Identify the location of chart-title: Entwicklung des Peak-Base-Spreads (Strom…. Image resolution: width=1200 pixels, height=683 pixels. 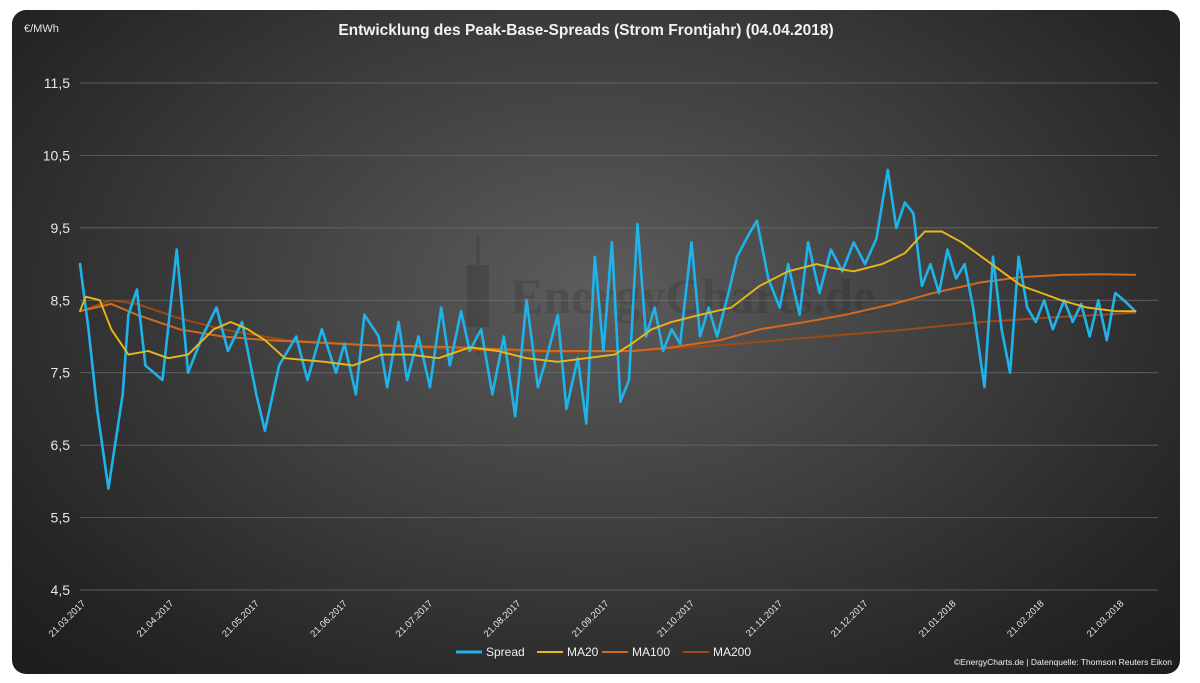
(585, 30).